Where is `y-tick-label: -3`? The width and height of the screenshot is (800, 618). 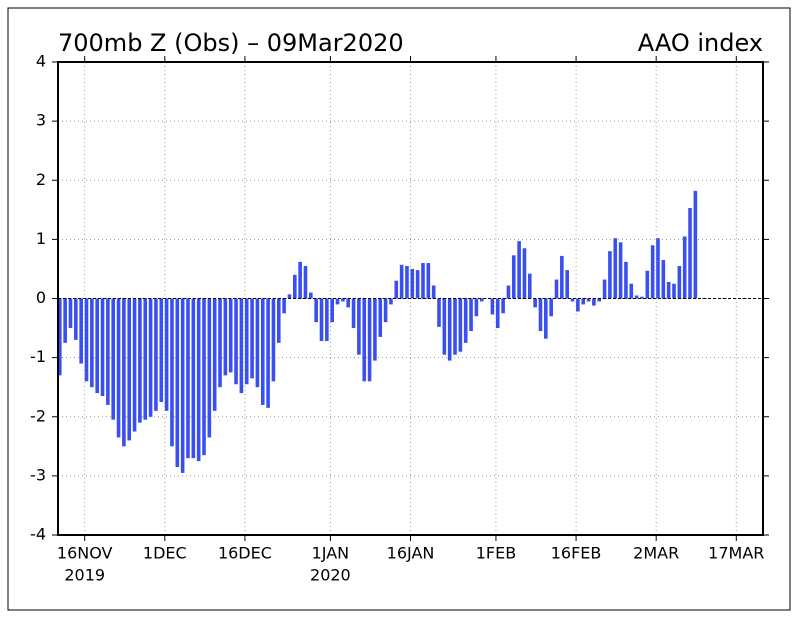
y-tick-label: -3 is located at coordinates (38, 474).